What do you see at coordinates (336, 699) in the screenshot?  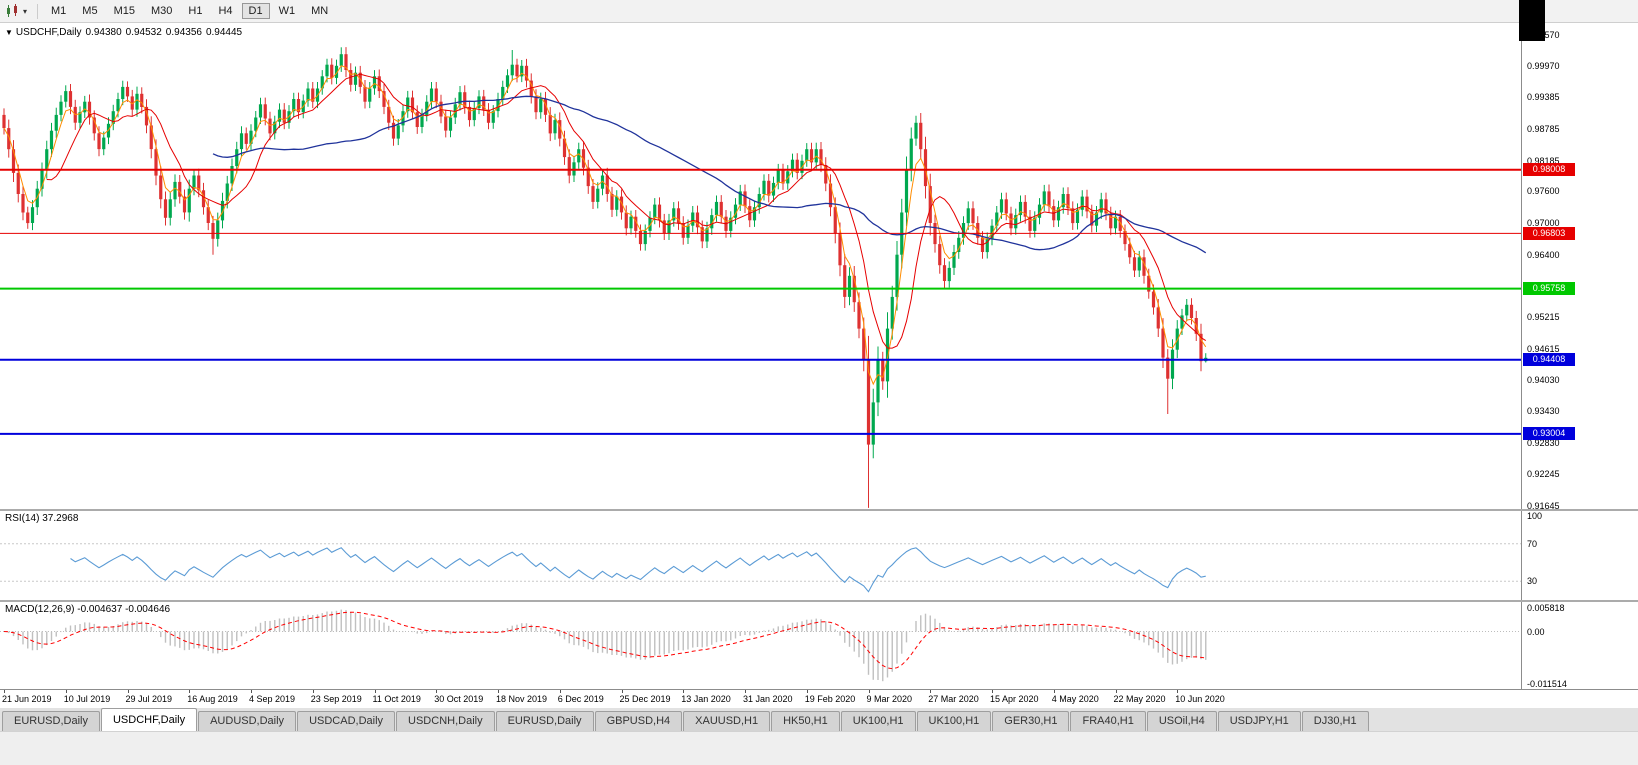 I see `date-axis-label: 23 Sep 2019` at bounding box center [336, 699].